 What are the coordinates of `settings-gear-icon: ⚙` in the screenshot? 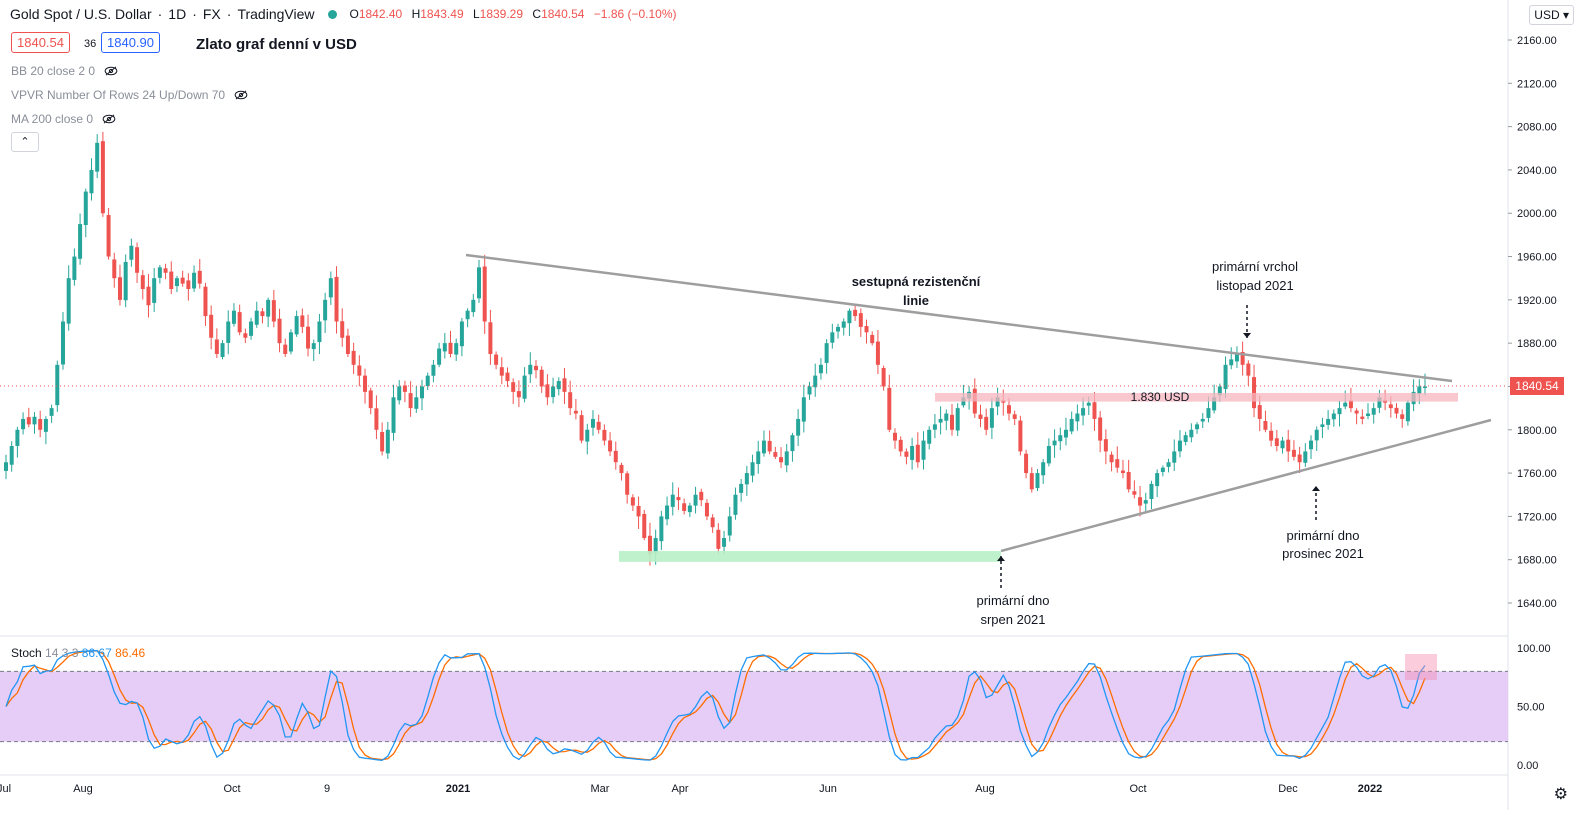 It's located at (1560, 794).